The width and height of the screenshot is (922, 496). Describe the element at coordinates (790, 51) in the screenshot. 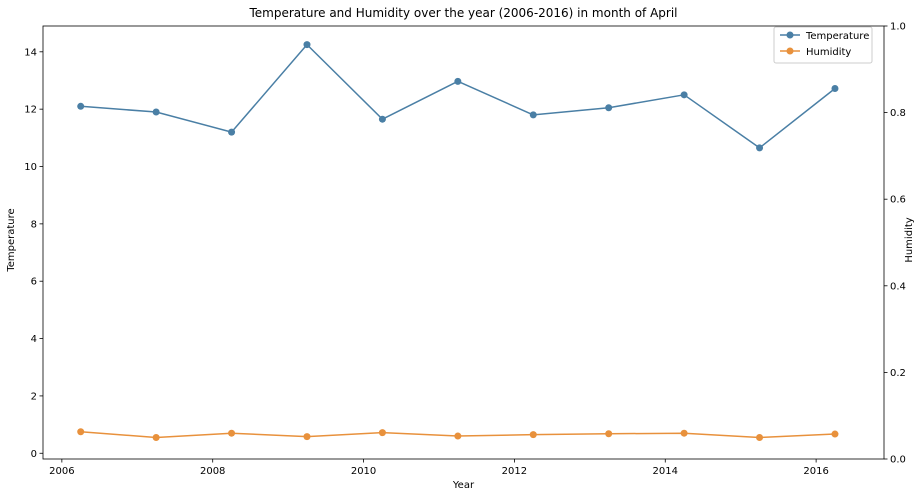

I see `legend-marker-humidity` at that location.